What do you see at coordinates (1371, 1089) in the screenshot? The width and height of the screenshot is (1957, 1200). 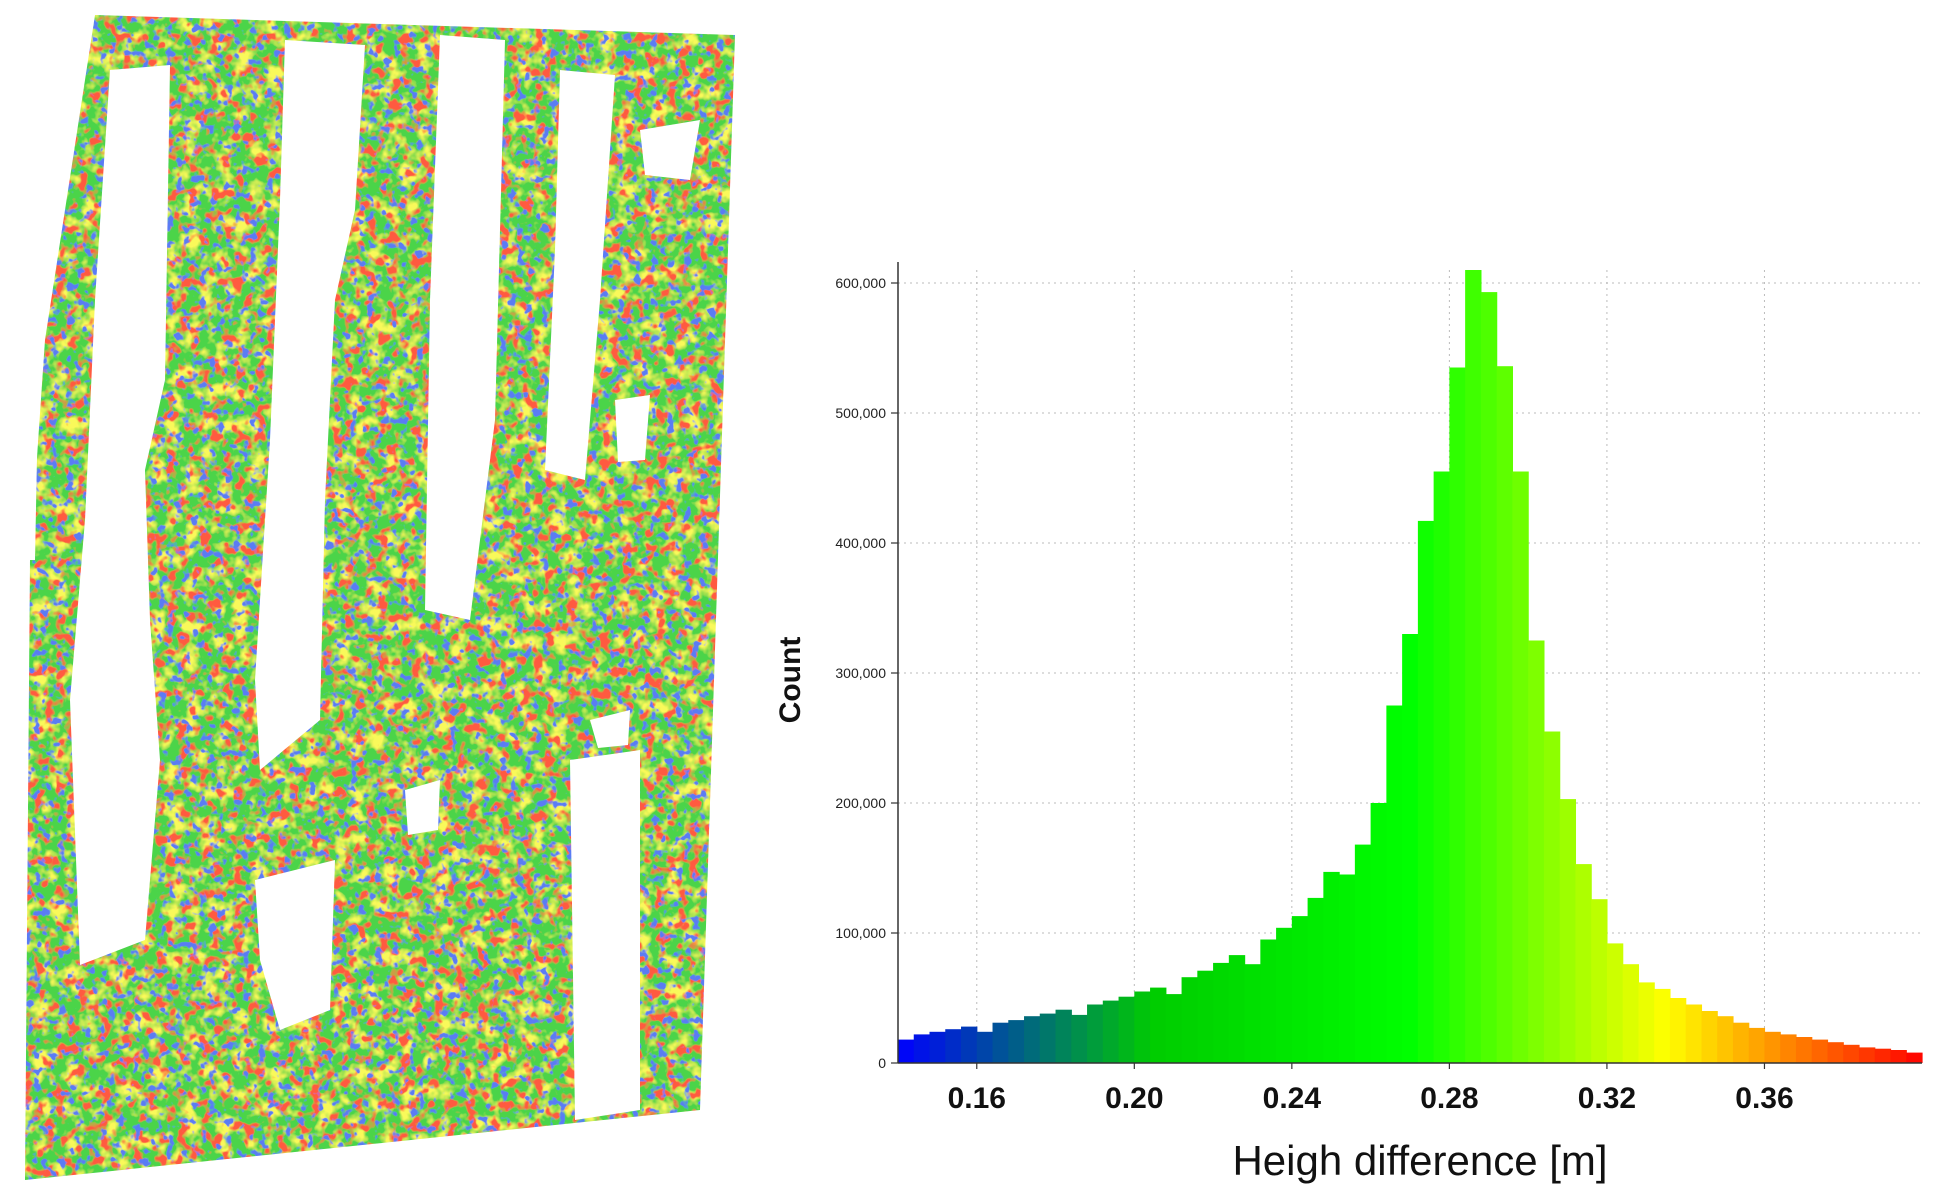 I see `x-tick-labels: 0.16 0.20 0.24 0.28 0.32 0.36` at bounding box center [1371, 1089].